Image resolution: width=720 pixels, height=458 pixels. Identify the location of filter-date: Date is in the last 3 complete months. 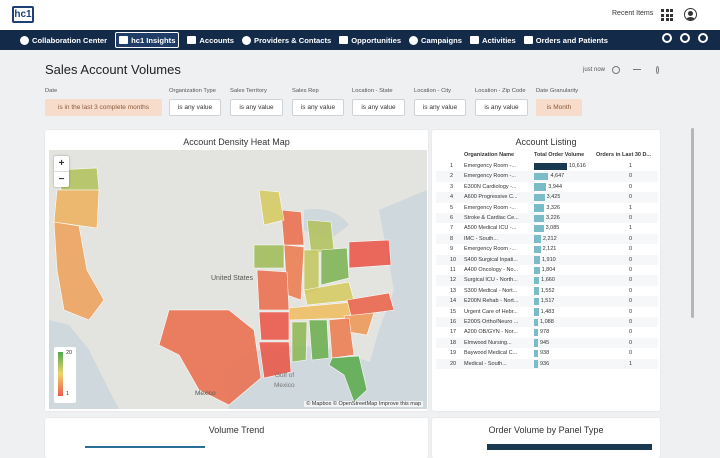
(103, 102).